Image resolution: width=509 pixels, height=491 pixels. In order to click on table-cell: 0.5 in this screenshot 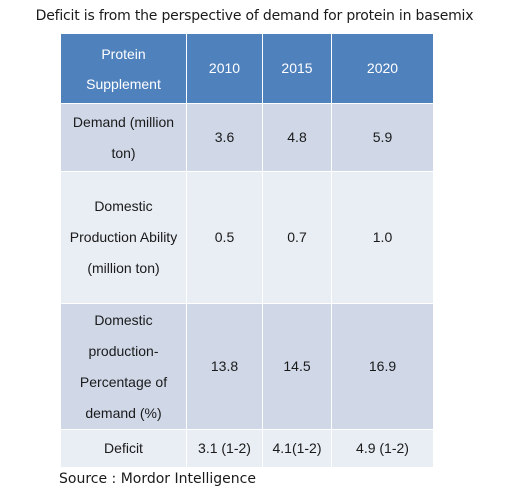, I will do `click(224, 237)`.